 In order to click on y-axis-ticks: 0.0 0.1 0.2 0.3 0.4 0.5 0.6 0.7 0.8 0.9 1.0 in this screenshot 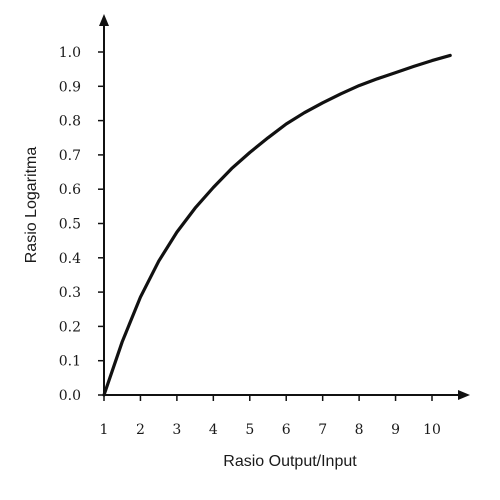, I will do `click(81, 224)`.